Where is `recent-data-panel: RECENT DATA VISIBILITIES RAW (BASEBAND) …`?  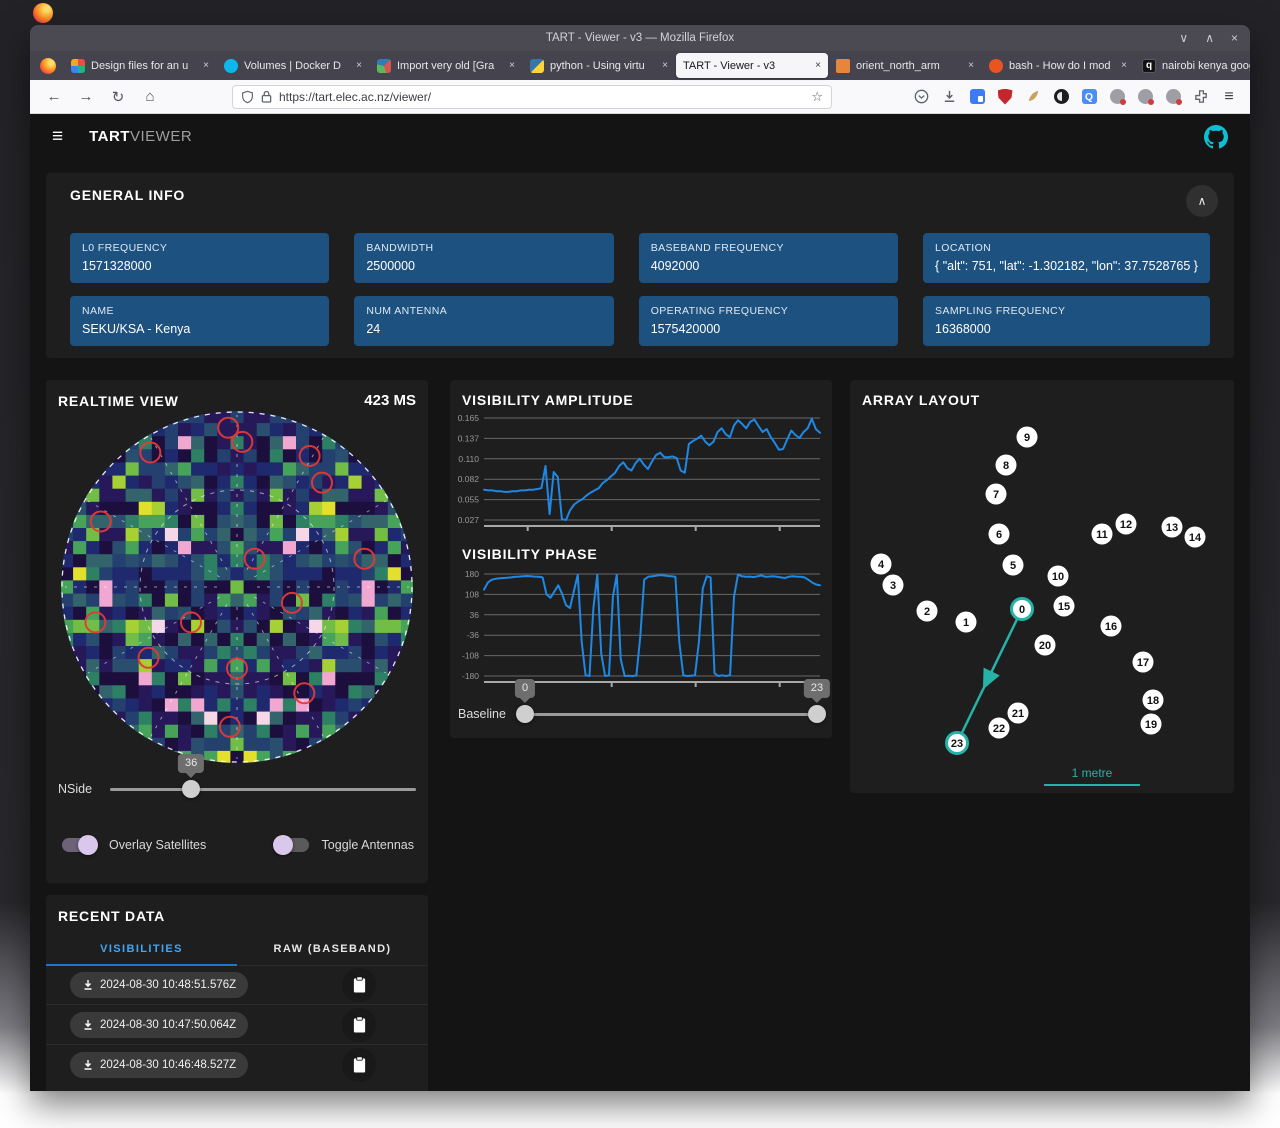 recent-data-panel: RECENT DATA VISIBILITIES RAW (BASEBAND) … is located at coordinates (237, 993).